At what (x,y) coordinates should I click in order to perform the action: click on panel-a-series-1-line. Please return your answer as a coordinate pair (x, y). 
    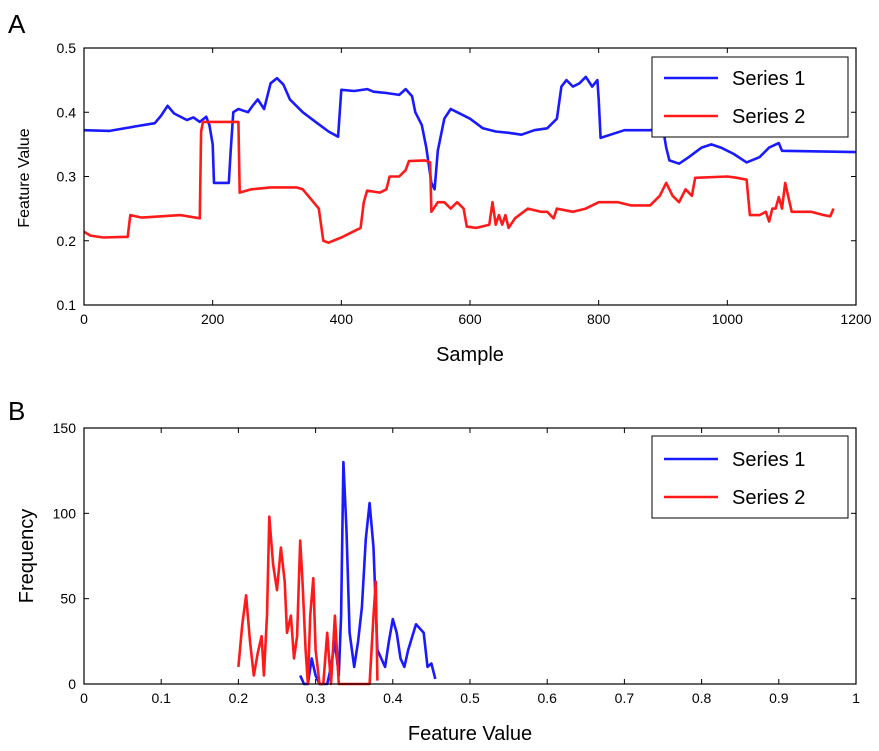
    Looking at the image, I should click on (470, 133).